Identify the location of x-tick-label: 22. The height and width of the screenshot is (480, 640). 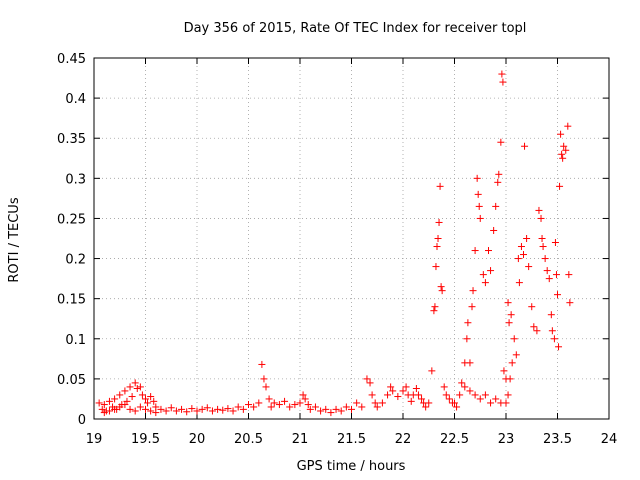
(403, 439).